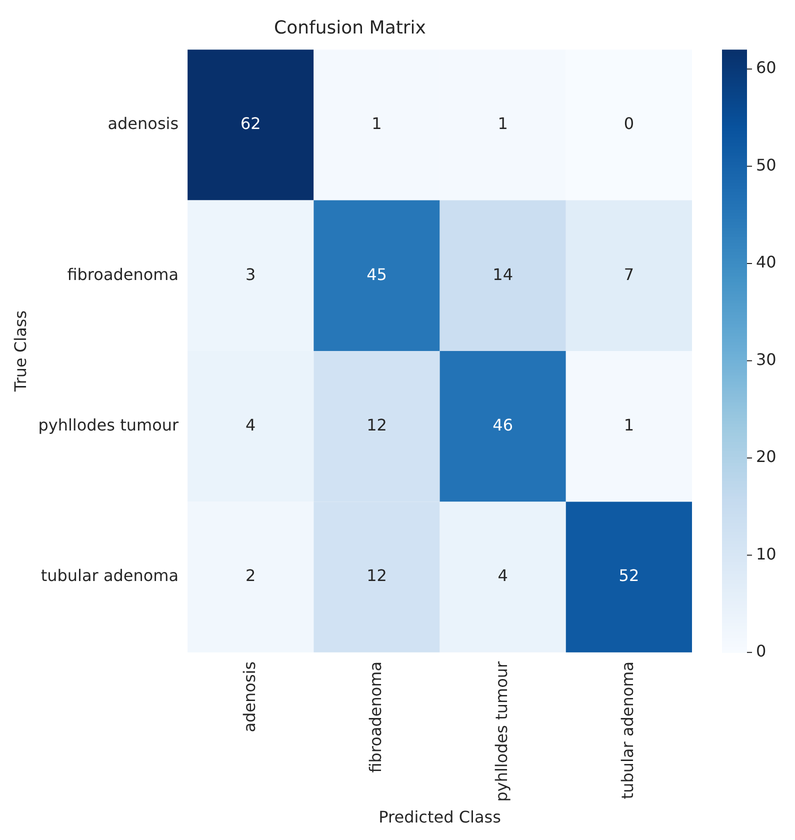 Image resolution: width=795 pixels, height=840 pixels. Describe the element at coordinates (249, 696) in the screenshot. I see `x-tick-label: adenosis` at that location.